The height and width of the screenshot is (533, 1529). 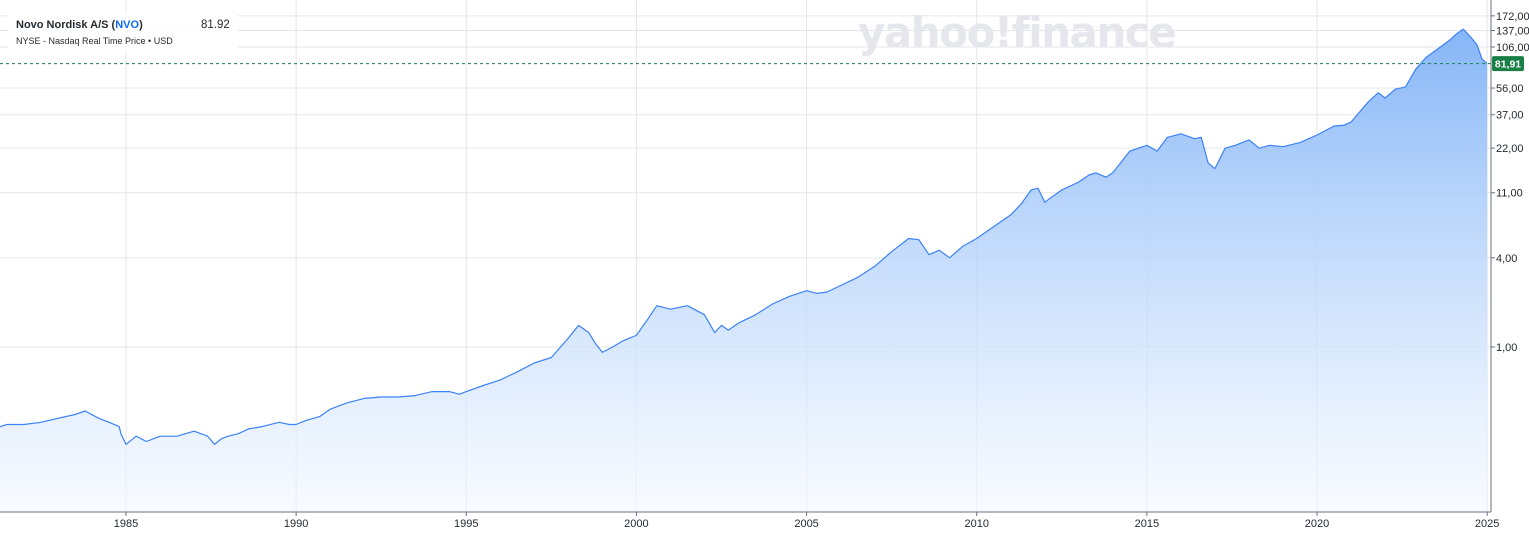 What do you see at coordinates (1510, 116) in the screenshot?
I see `y-tick-label: 37,00` at bounding box center [1510, 116].